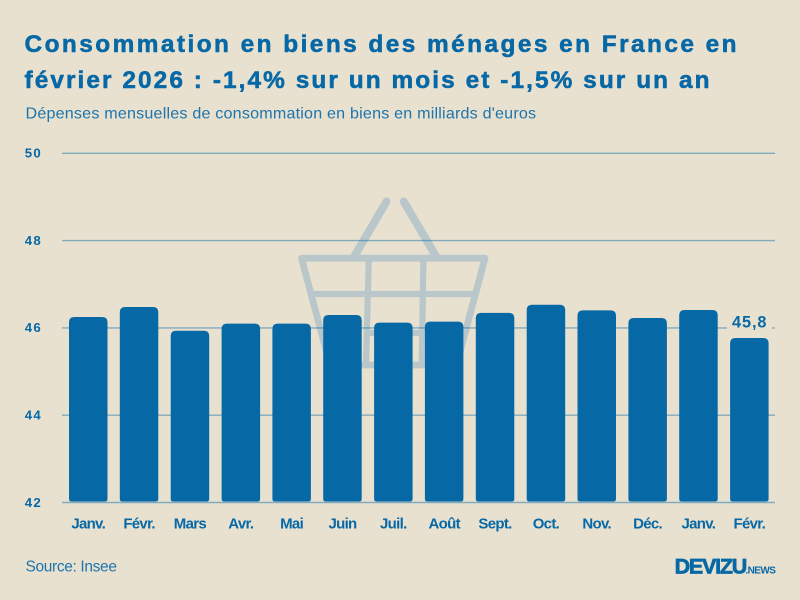 This screenshot has width=800, height=600. I want to click on svg-text: Mars, so click(190, 524).